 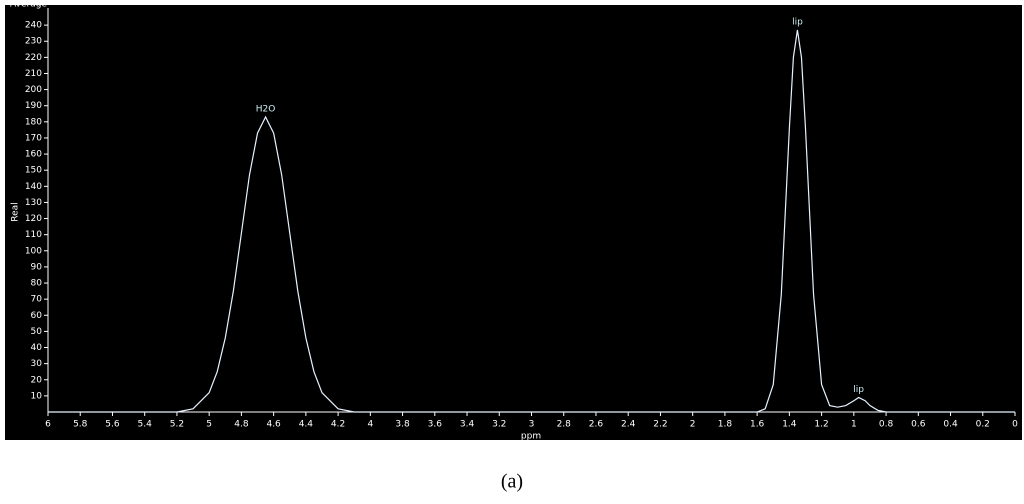 What do you see at coordinates (33, 235) in the screenshot?
I see `y-tick-label: 110` at bounding box center [33, 235].